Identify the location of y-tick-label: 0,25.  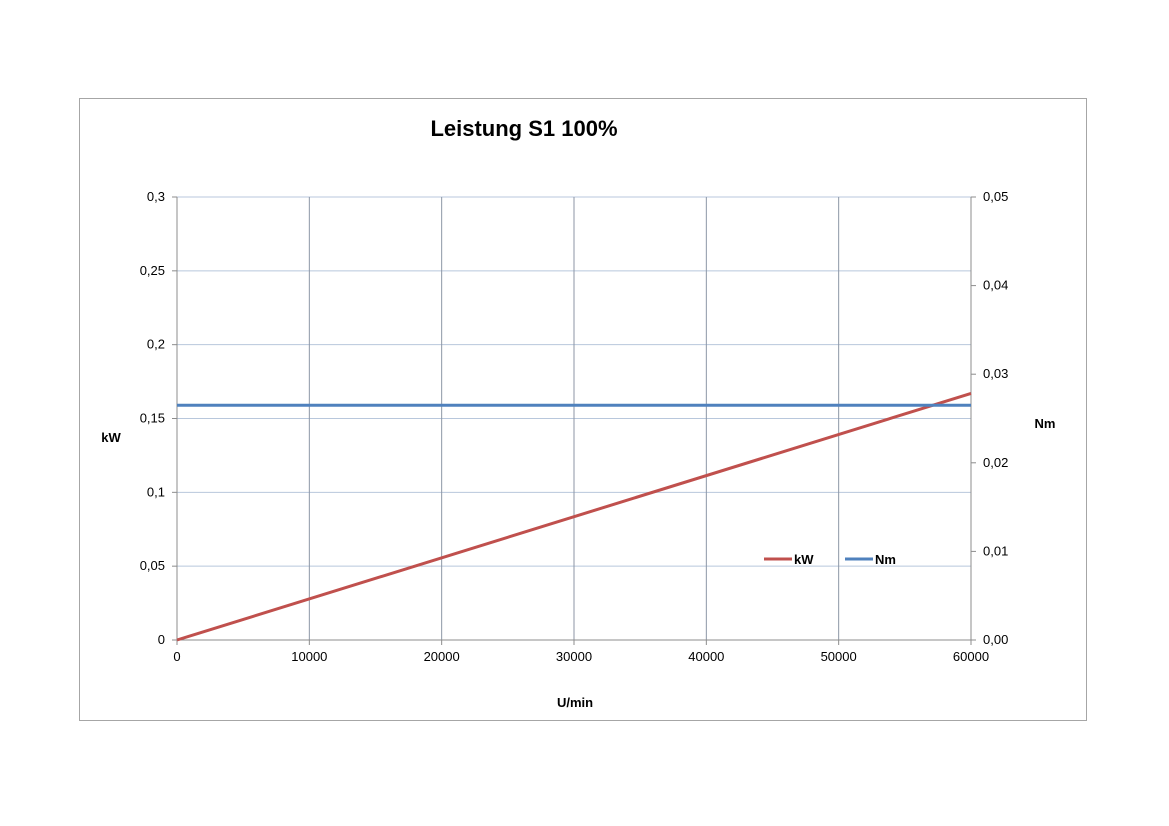
(152, 270).